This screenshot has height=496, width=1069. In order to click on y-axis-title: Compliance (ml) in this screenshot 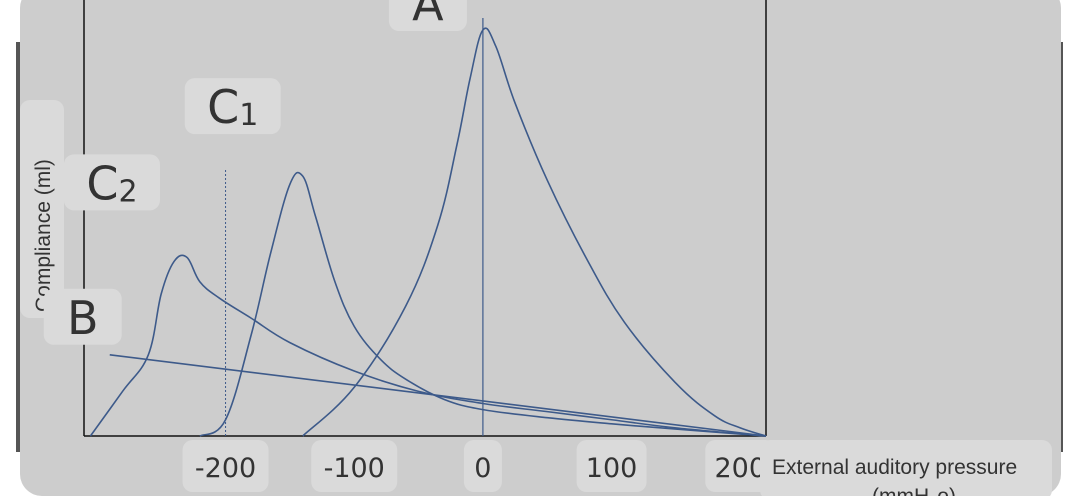, I will do `click(43, 235)`.